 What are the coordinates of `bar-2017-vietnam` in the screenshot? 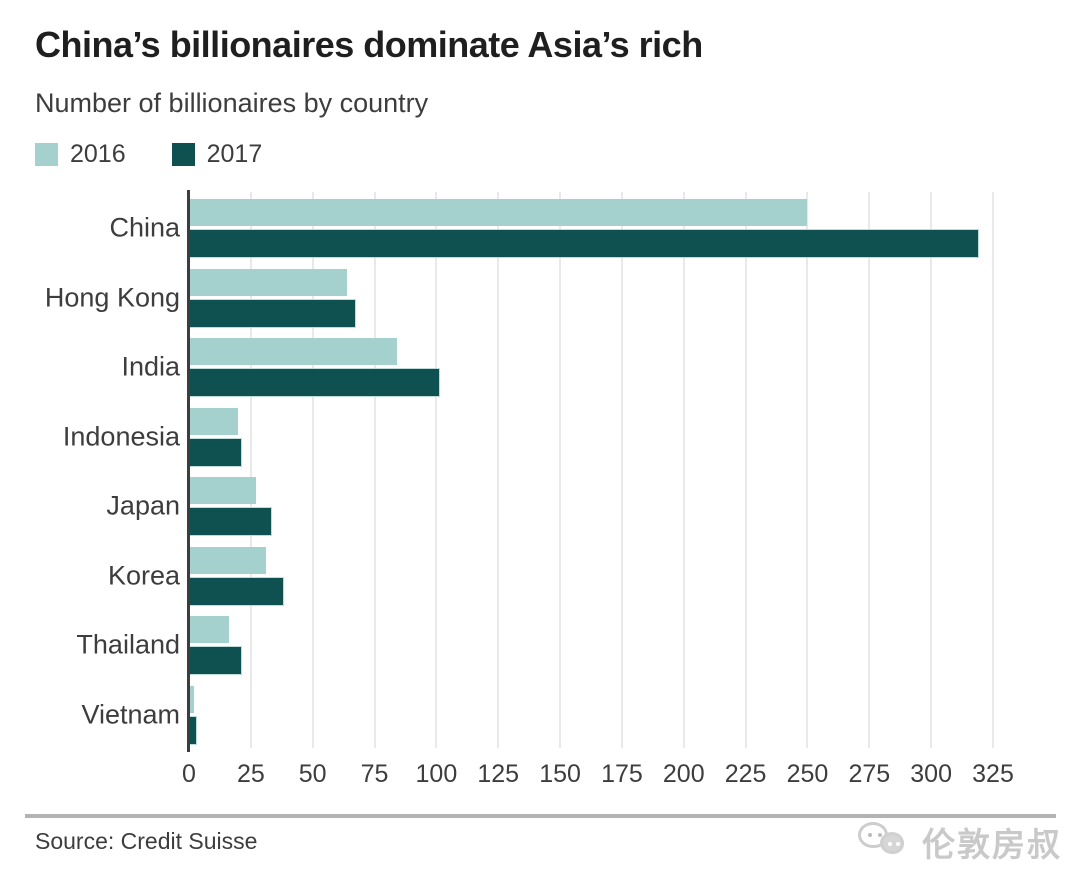 It's located at (193, 730).